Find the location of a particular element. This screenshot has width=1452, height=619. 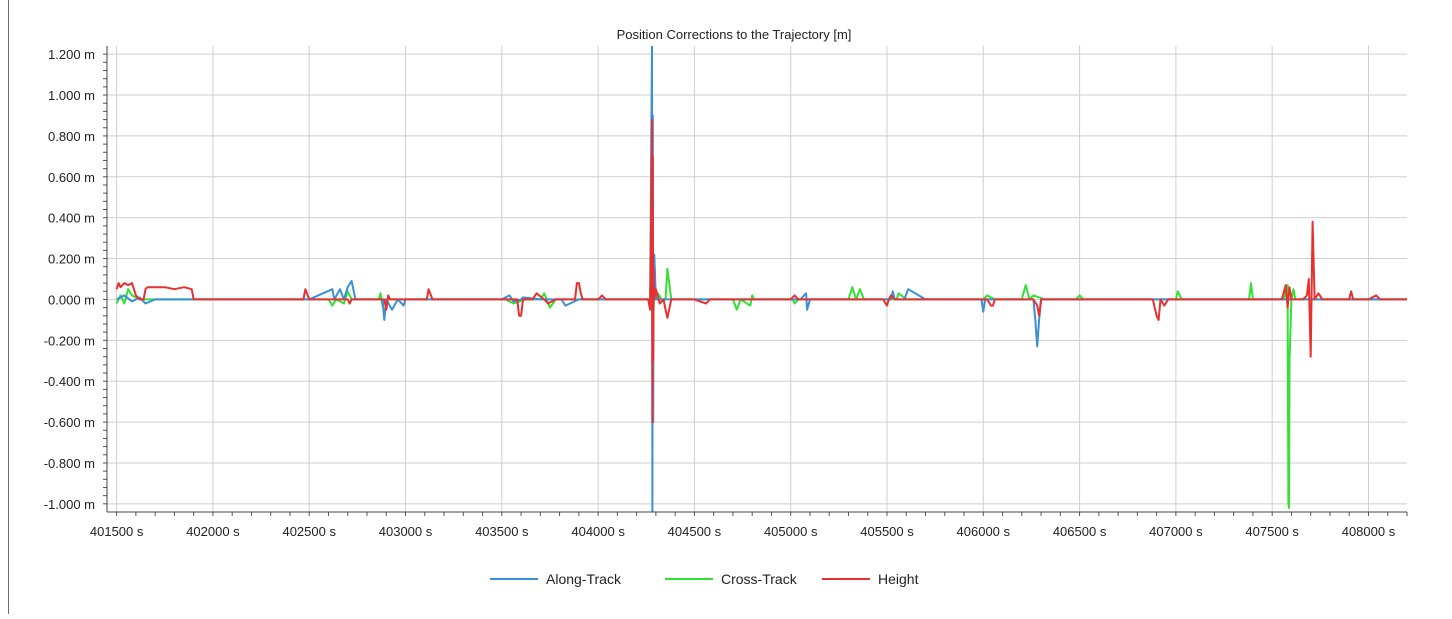

x-tick-label: 405500 s is located at coordinates (887, 531).